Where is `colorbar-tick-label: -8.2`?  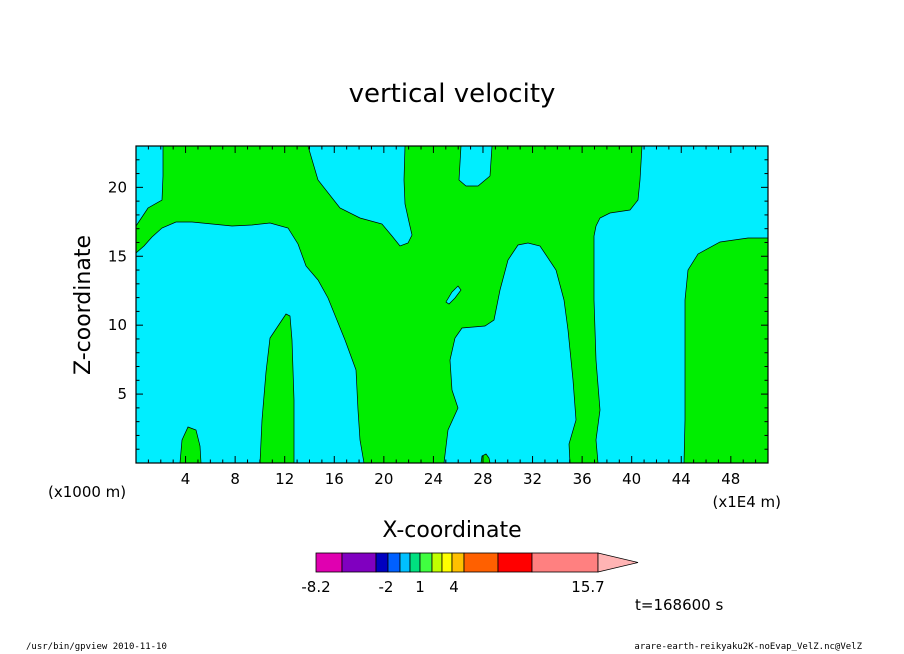
colorbar-tick-label: -8.2 is located at coordinates (315, 587).